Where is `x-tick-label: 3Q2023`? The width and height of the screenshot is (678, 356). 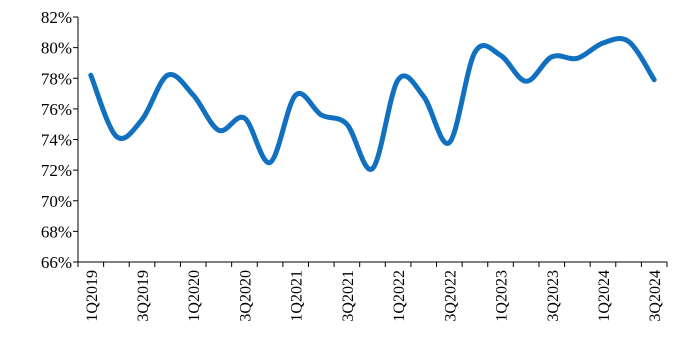 x-tick-label: 3Q2023 is located at coordinates (553, 296).